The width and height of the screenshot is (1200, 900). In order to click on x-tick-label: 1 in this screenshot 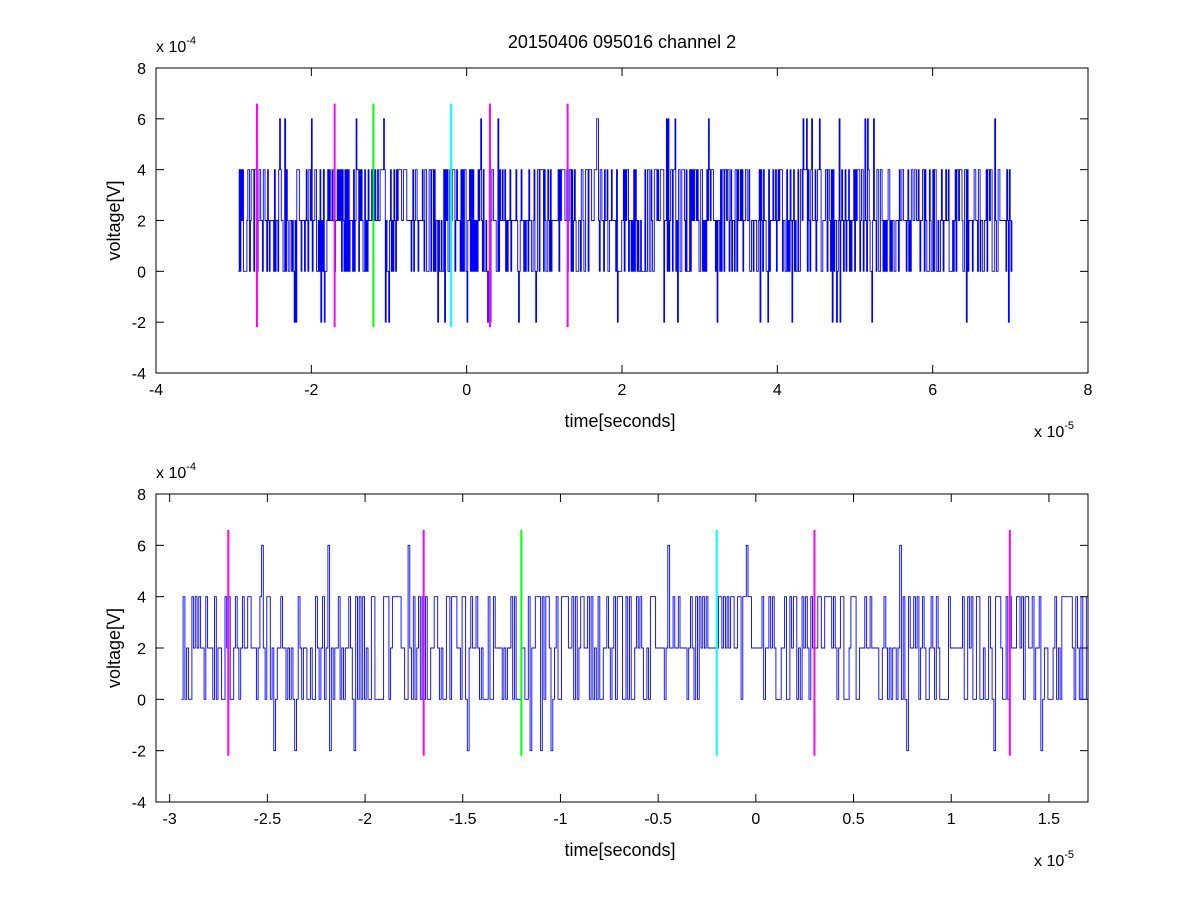, I will do `click(951, 819)`.